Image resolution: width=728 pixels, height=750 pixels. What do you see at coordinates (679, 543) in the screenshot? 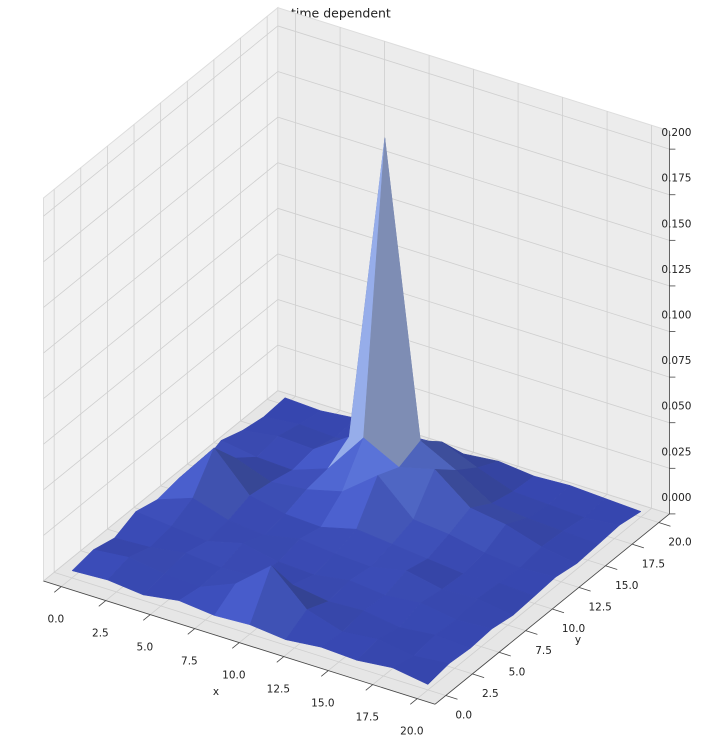
I see `y-tick-label: 20.0` at bounding box center [679, 543].